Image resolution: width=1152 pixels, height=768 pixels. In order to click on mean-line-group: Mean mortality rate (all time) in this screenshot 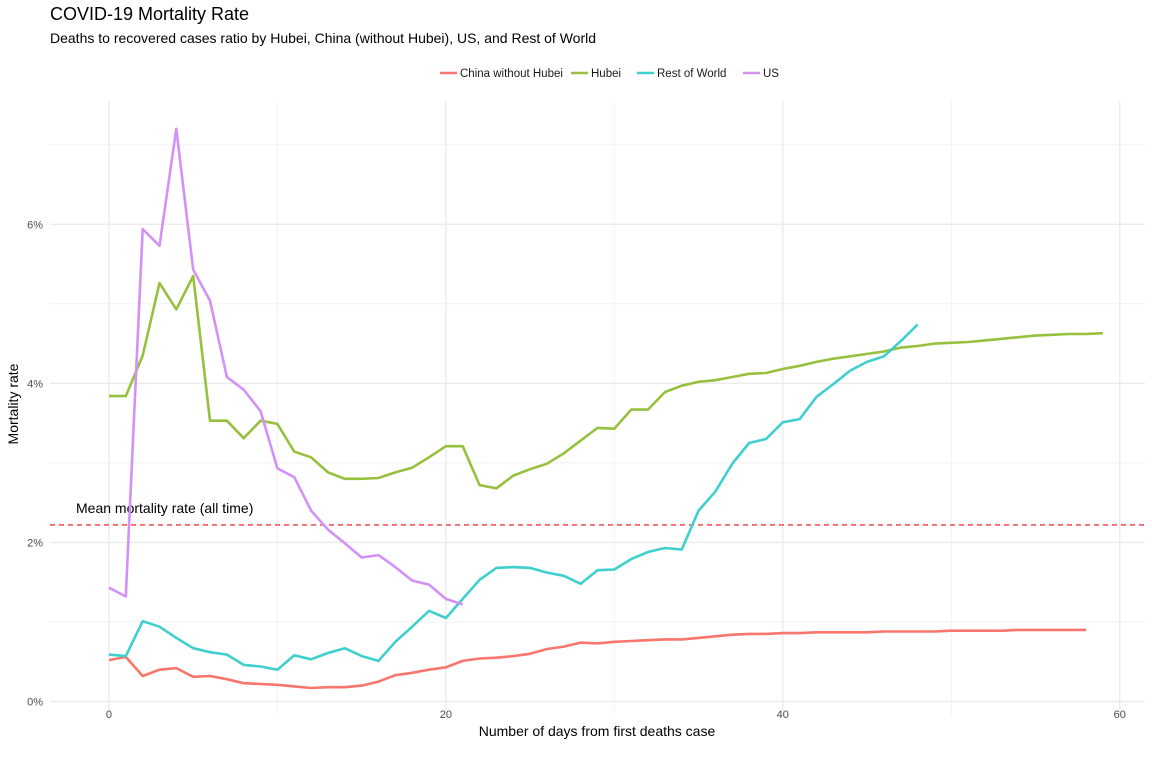, I will do `click(597, 513)`.